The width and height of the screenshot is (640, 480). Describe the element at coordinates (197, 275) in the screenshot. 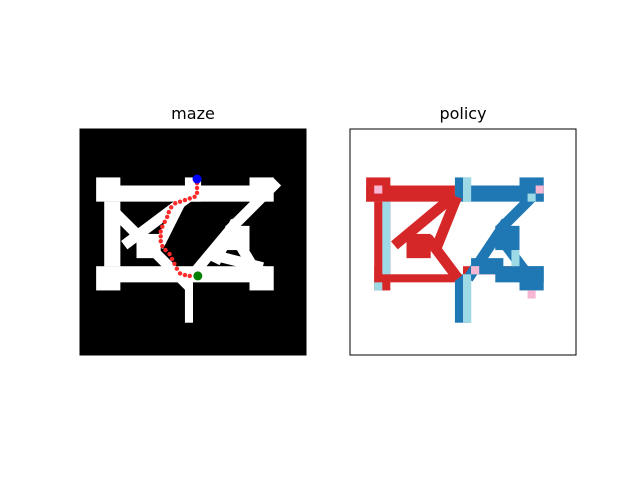

I see `goal-marker` at that location.